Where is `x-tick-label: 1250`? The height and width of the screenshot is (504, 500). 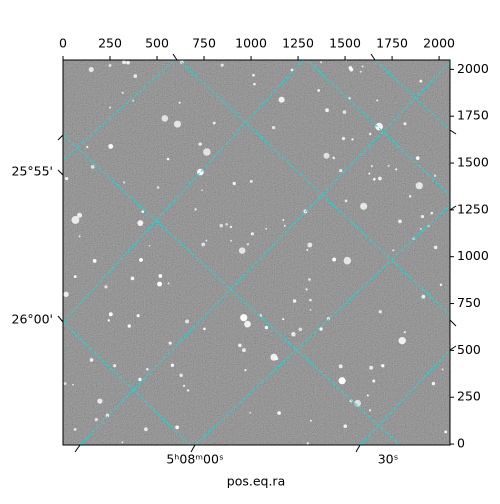 x-tick-label: 1250 is located at coordinates (298, 43).